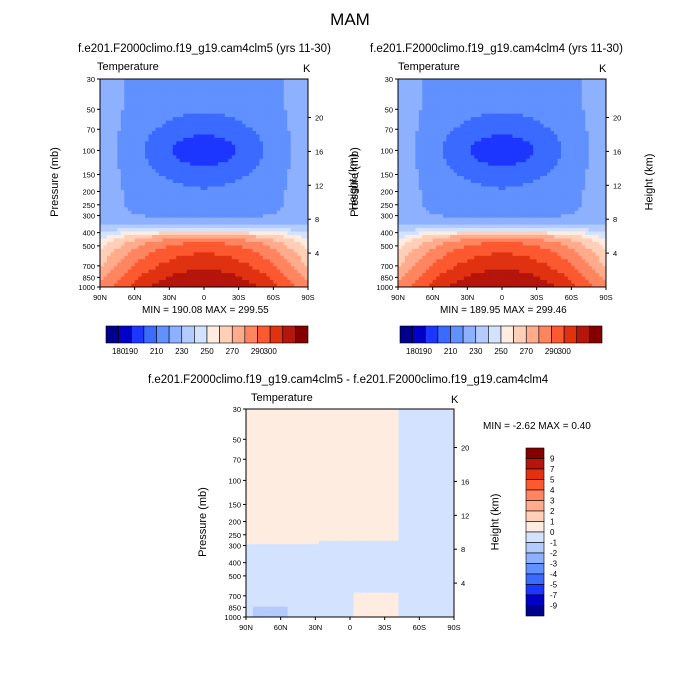  Describe the element at coordinates (91, 79) in the screenshot. I see `panel1-ytick-label: 30` at that location.